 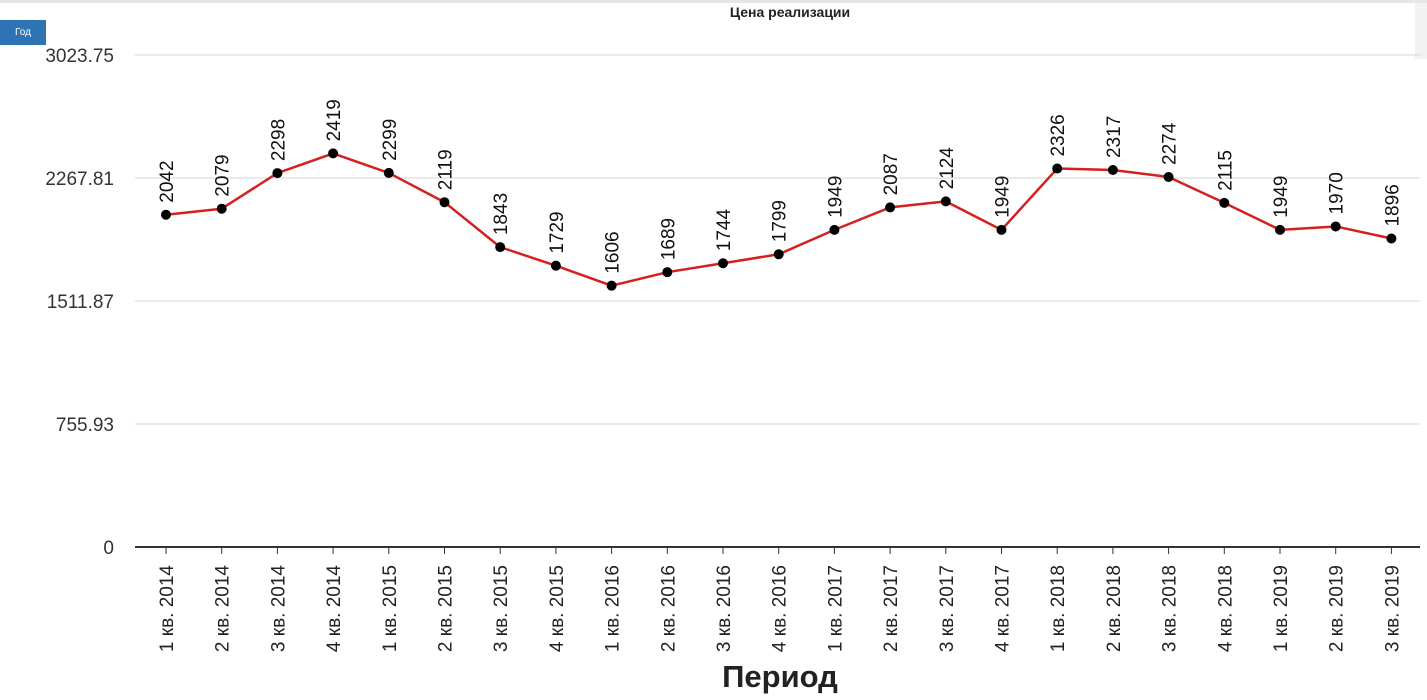 What do you see at coordinates (724, 608) in the screenshot?
I see `x-tick-label: 3 кв. 2016` at bounding box center [724, 608].